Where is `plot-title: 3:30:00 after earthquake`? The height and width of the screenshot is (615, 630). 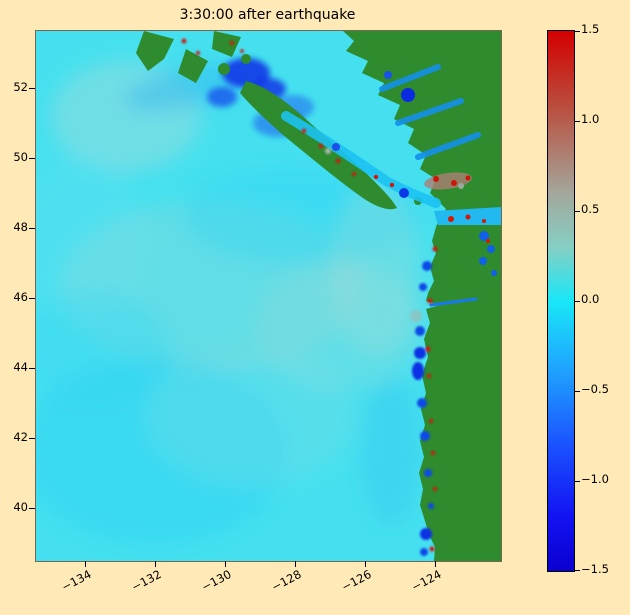
plot-title: 3:30:00 after earthquake is located at coordinates (267, 15).